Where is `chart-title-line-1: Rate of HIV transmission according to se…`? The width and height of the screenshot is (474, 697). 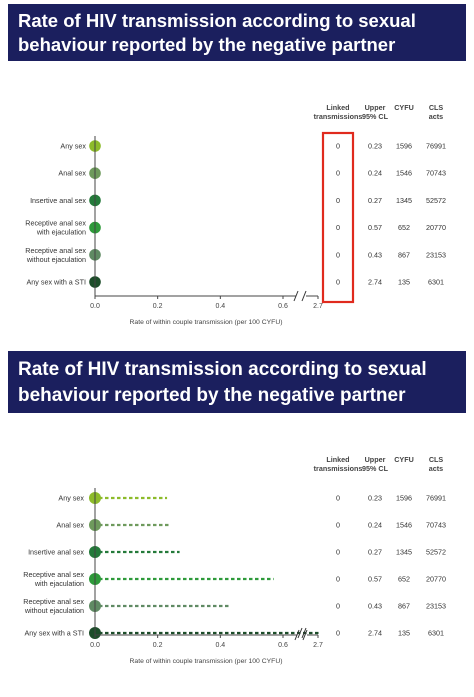 chart-title-line-1: Rate of HIV transmission according to se… is located at coordinates (222, 369).